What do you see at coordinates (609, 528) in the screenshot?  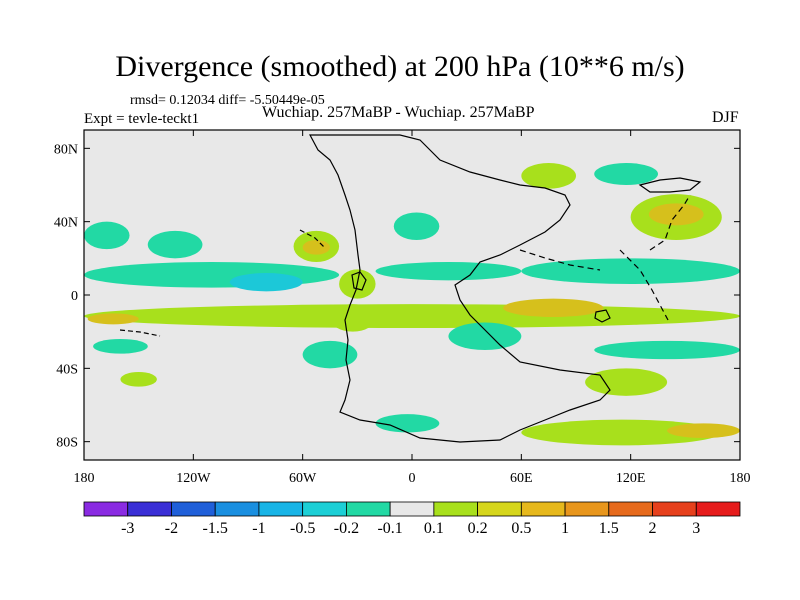 I see `colorbar-label: 1.5` at bounding box center [609, 528].